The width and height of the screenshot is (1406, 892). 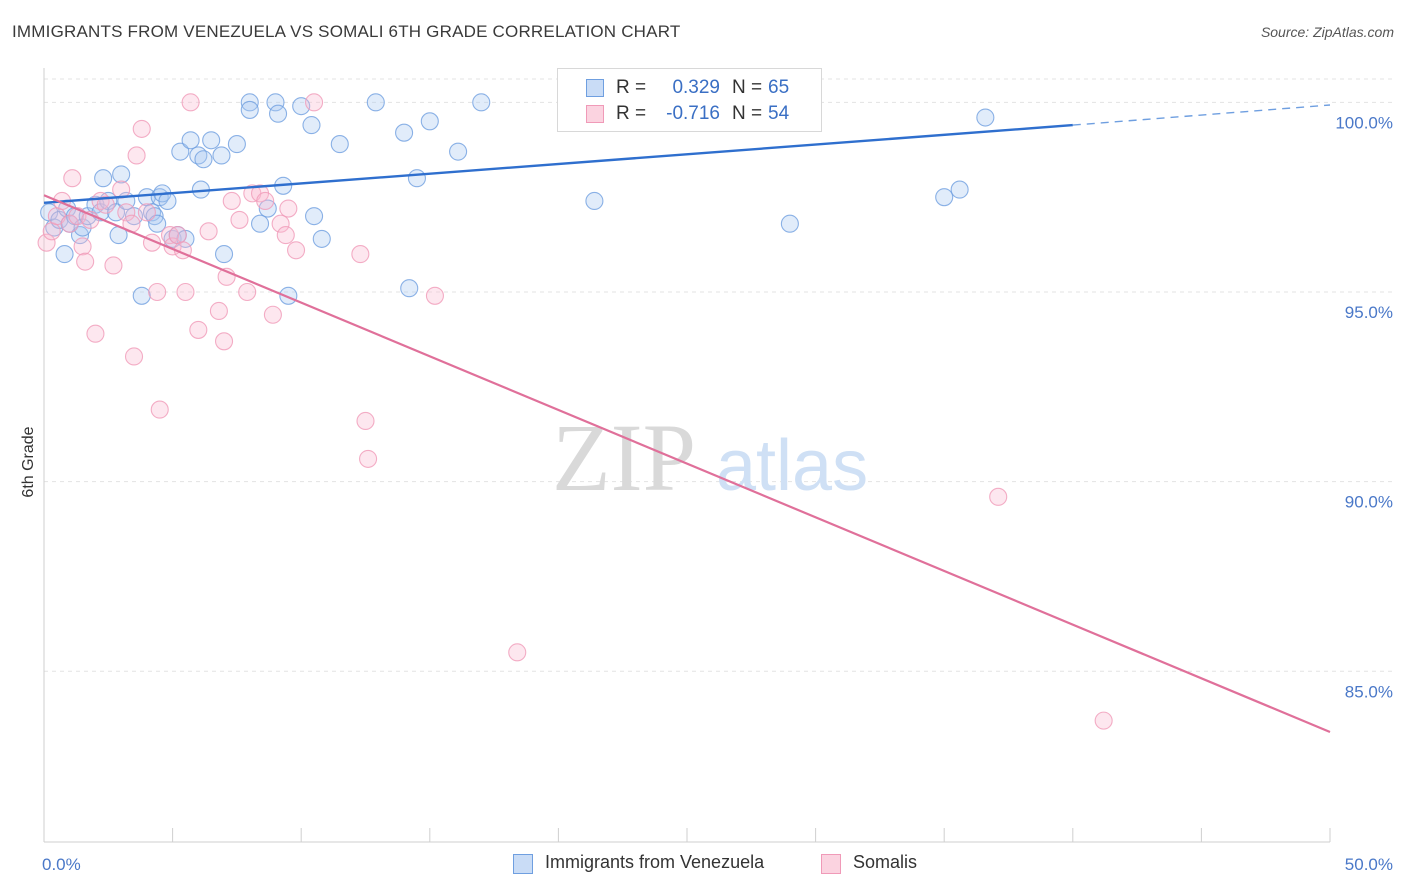 I want to click on trendline-venezuela, so click(x=558, y=164).